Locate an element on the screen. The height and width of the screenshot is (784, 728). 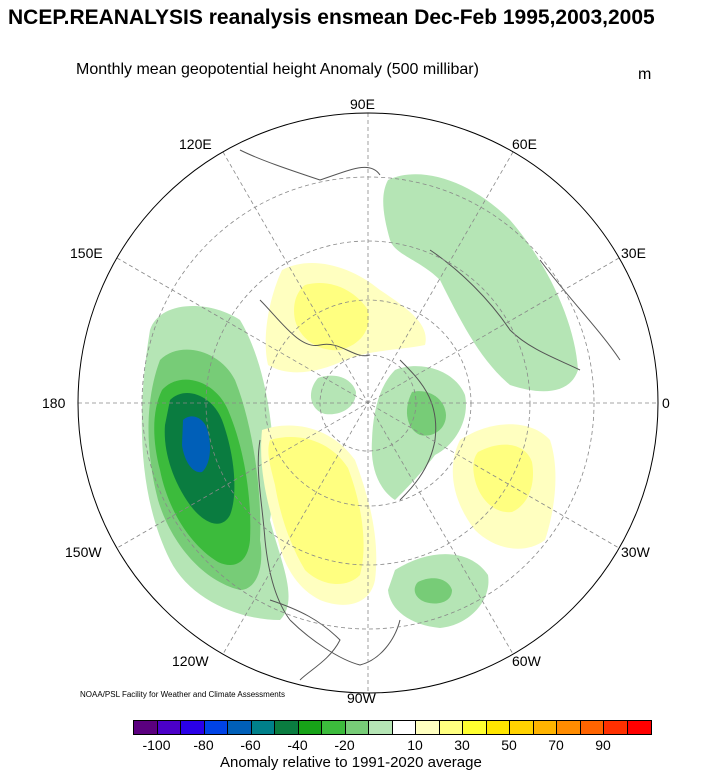
lon-label-30e: 30E is located at coordinates (633, 253).